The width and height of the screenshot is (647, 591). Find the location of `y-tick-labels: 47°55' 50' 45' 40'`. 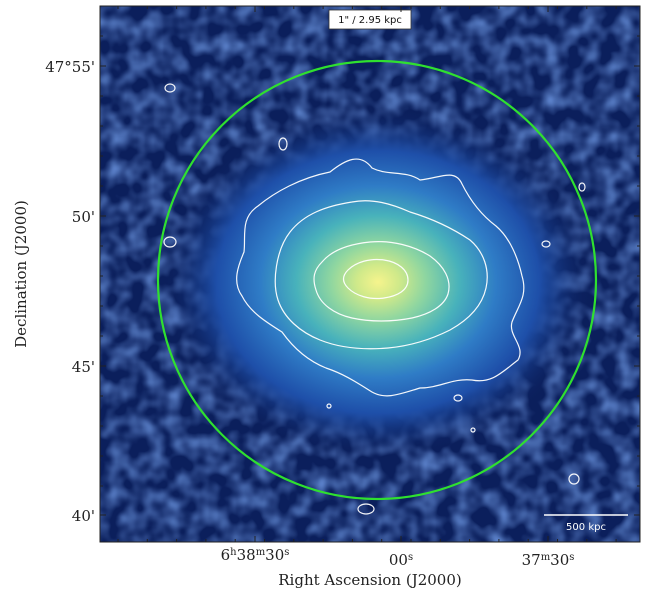

y-tick-labels: 47°55' 50' 45' 40' is located at coordinates (70, 291).